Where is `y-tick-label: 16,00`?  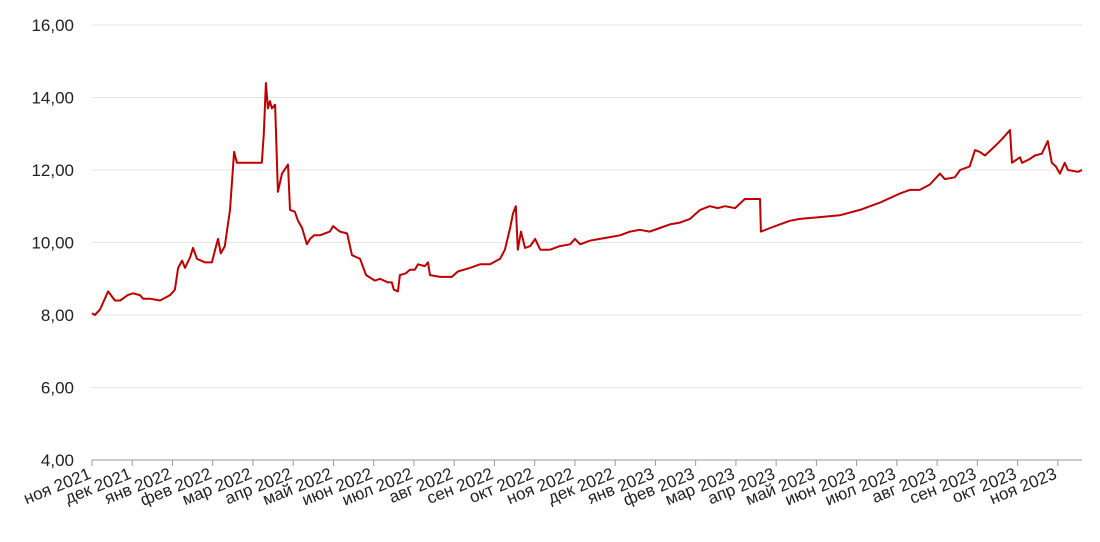
y-tick-label: 16,00 is located at coordinates (52, 25).